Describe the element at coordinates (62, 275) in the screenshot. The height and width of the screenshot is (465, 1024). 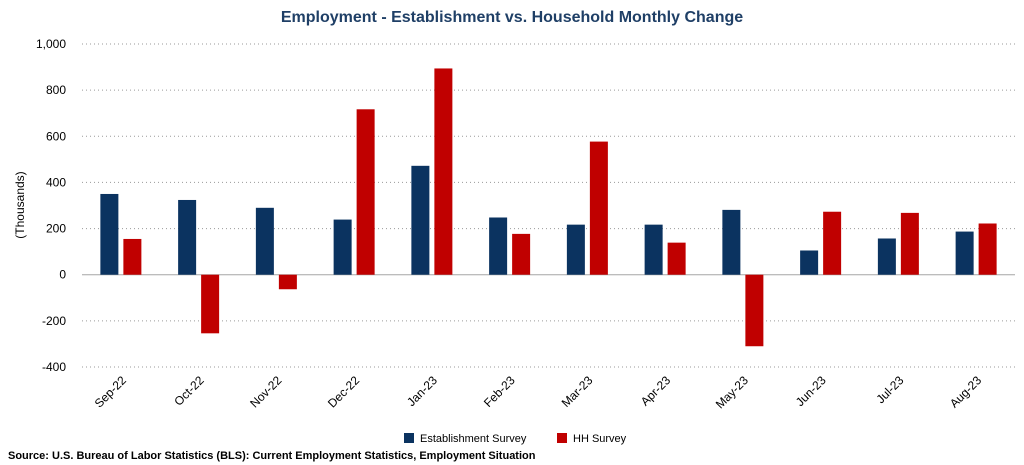
I see `y-tick-label: 0` at that location.